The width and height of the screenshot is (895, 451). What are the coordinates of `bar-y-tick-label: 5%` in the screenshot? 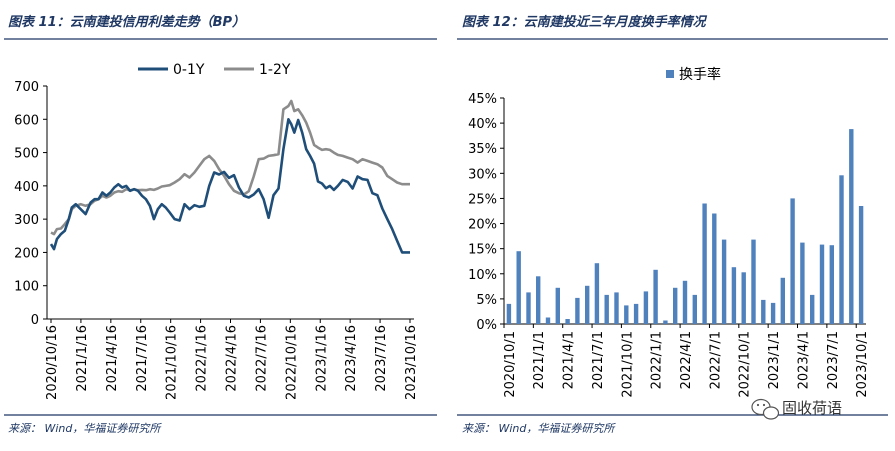 It's located at (486, 300).